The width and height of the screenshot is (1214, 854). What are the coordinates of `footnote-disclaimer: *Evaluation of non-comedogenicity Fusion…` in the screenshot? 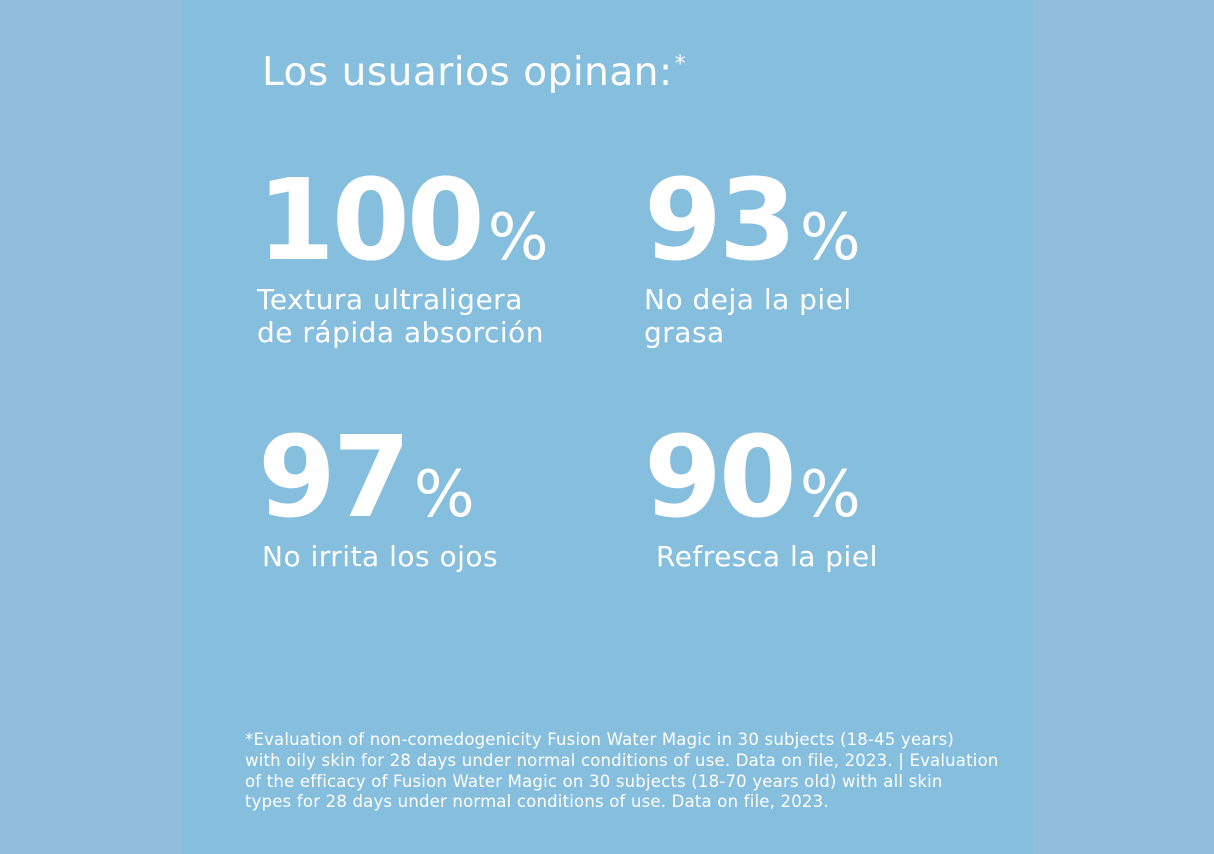 It's located at (622, 771).